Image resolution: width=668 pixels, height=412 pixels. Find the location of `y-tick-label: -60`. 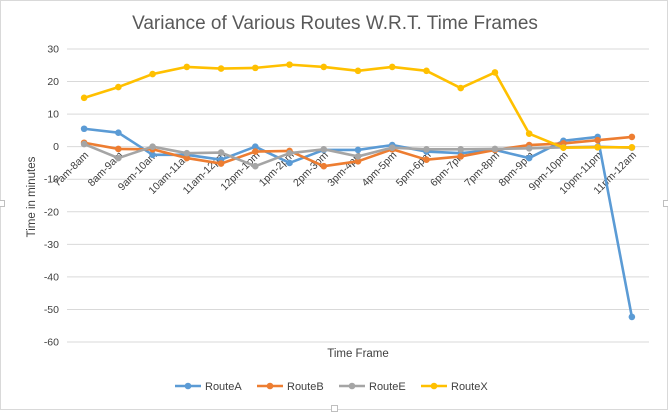

y-tick-label: -60 is located at coordinates (51, 343).